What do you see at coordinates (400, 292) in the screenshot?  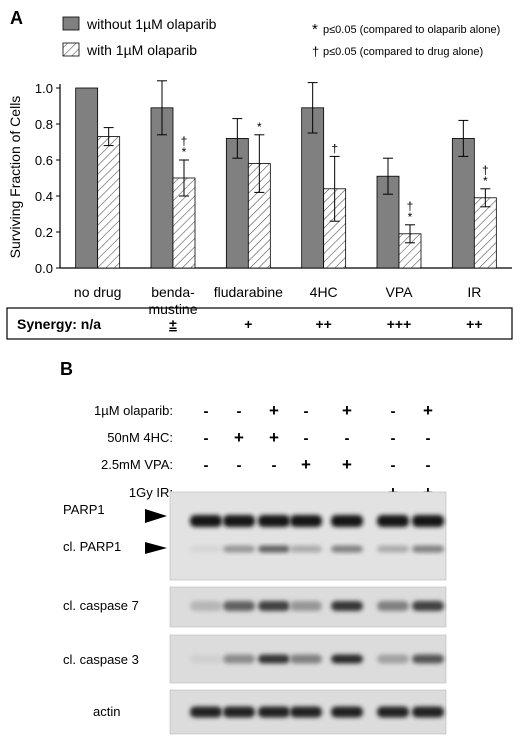 I see `x-category-label: VPA` at bounding box center [400, 292].